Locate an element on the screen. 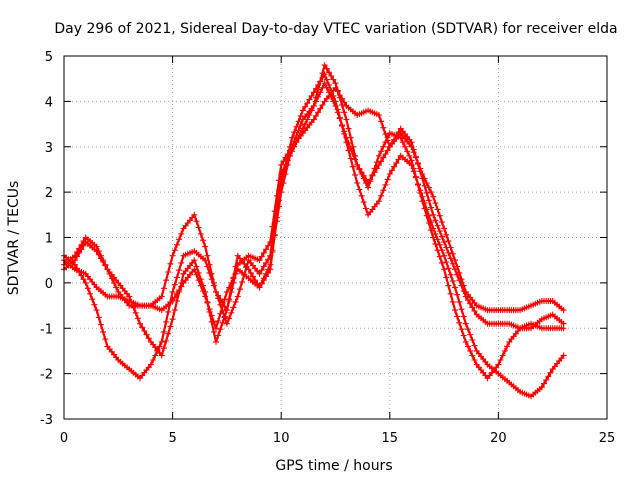  x-tick-label: 20 is located at coordinates (498, 438).